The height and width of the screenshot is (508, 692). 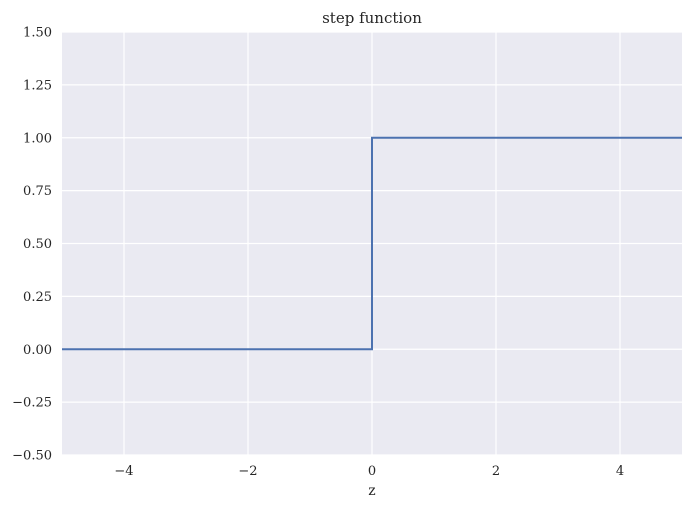 What do you see at coordinates (496, 471) in the screenshot?
I see `x-tick-label: 2` at bounding box center [496, 471].